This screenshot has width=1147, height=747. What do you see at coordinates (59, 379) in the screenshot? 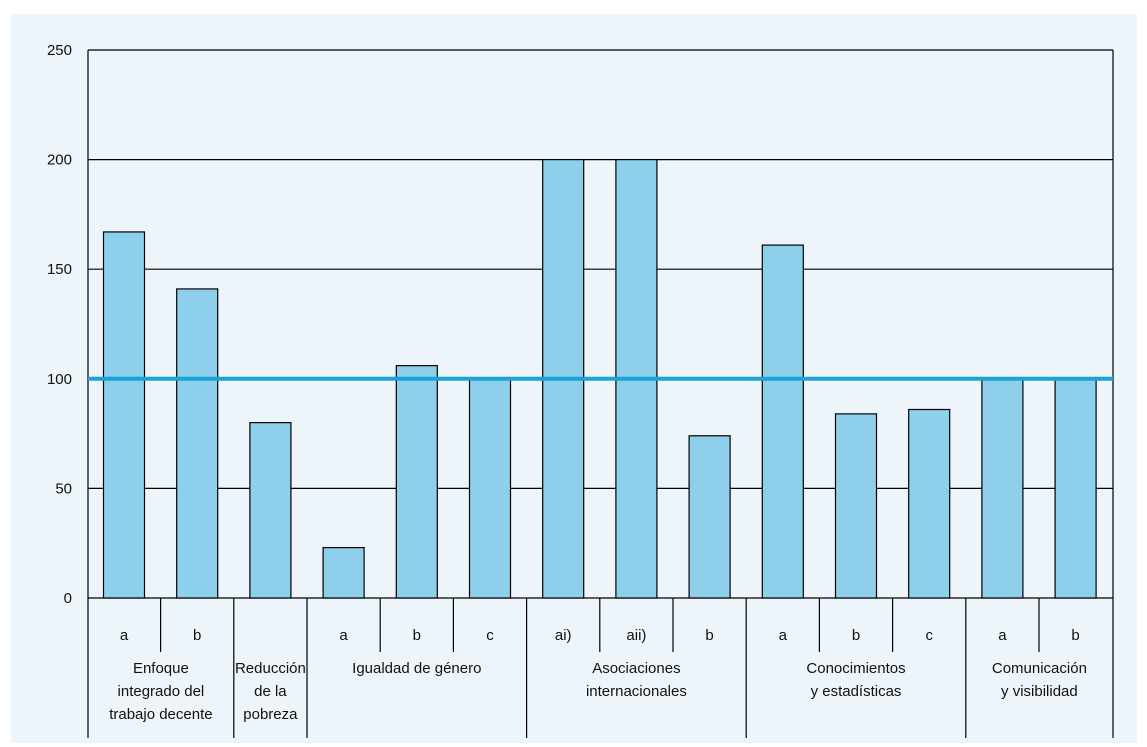
I see `y-tick-label: 100` at bounding box center [59, 379].